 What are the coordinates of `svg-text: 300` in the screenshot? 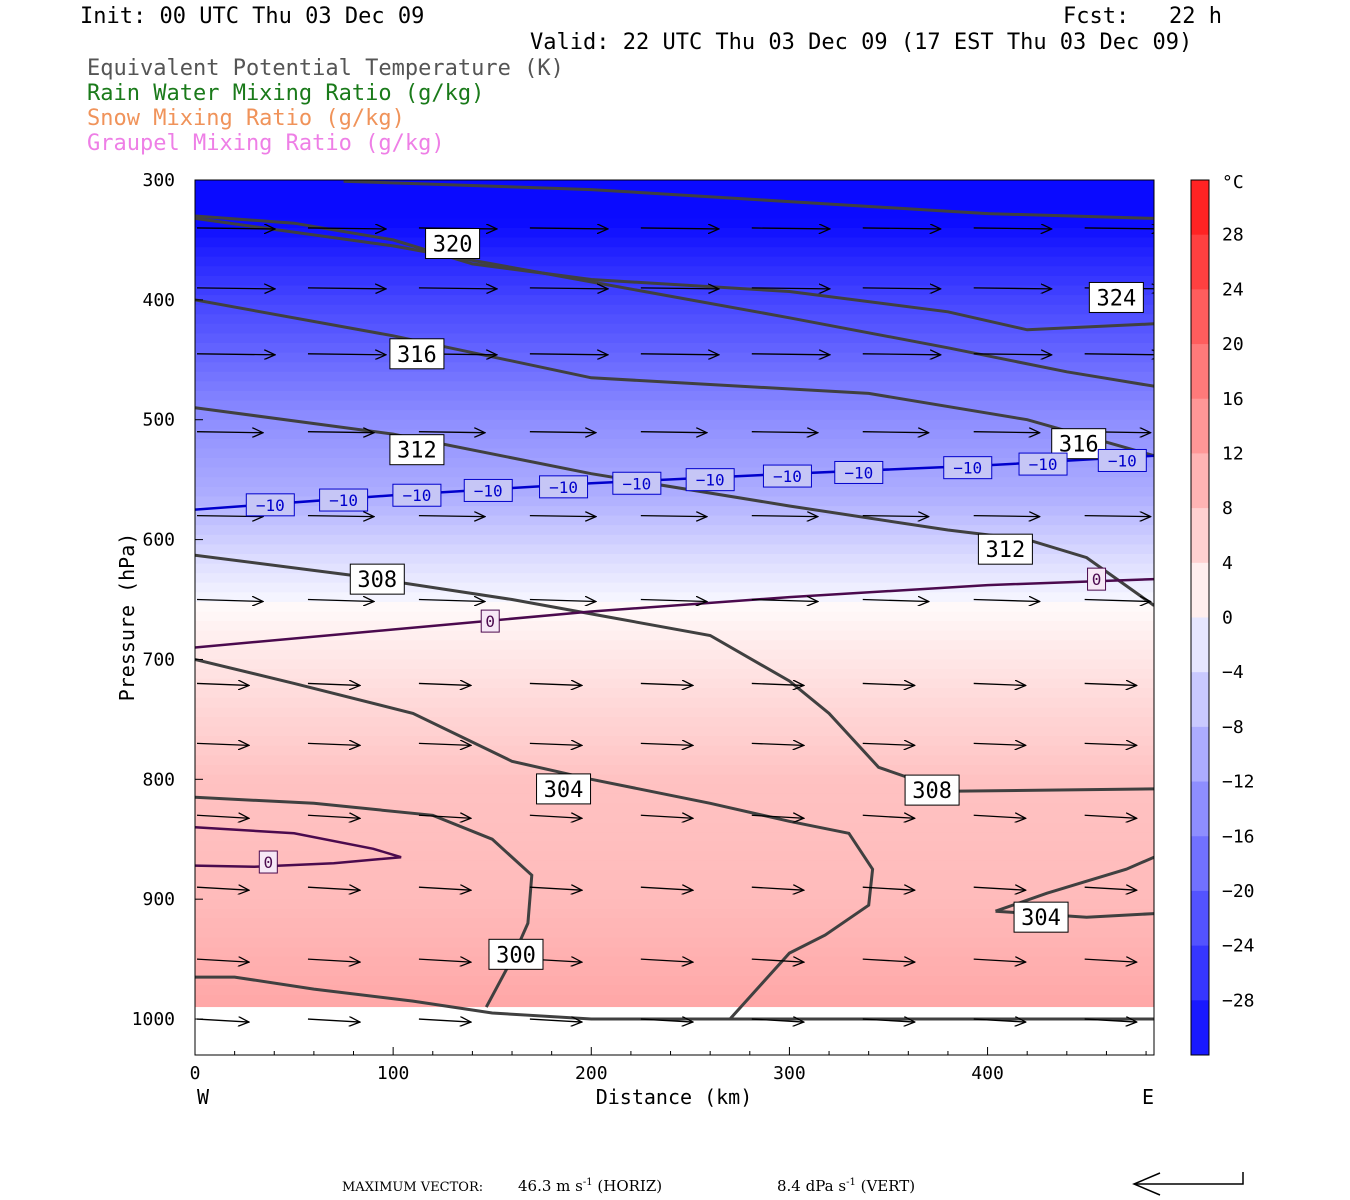 It's located at (516, 955).